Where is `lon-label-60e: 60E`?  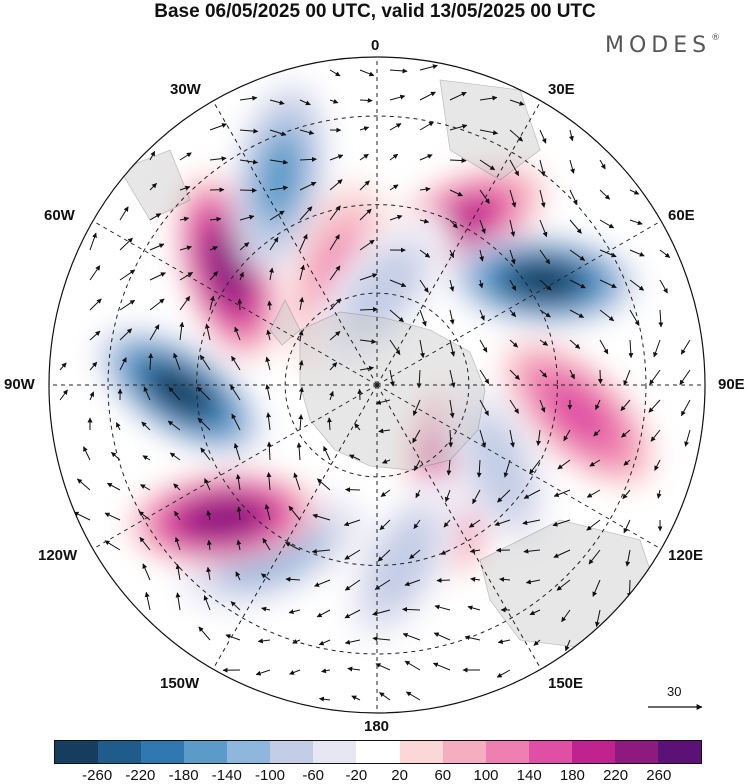
lon-label-60e: 60E is located at coordinates (681, 216).